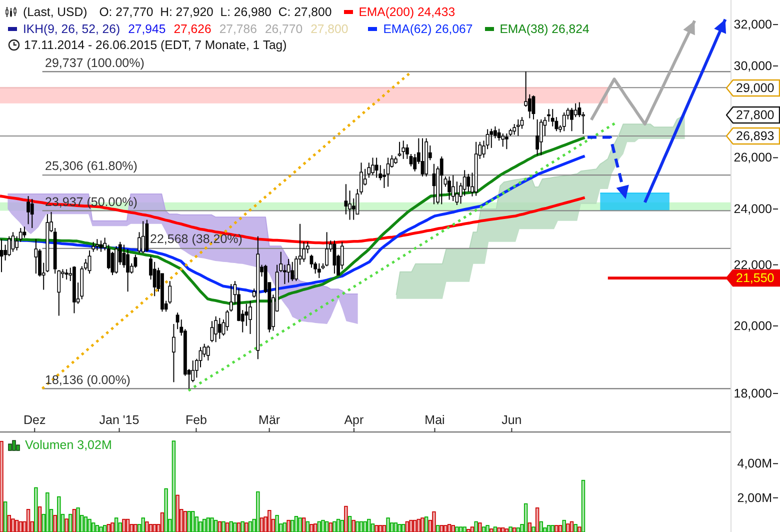 The image size is (780, 532). What do you see at coordinates (193, 29) in the screenshot?
I see `annotation: 27,626` at bounding box center [193, 29].